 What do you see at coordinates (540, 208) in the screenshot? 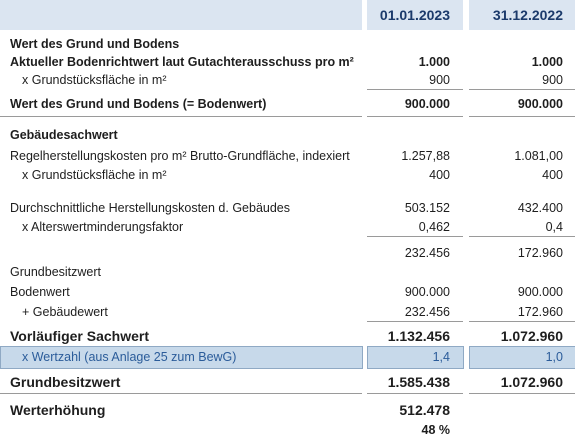
I see `cell-value: 432.400` at bounding box center [540, 208].